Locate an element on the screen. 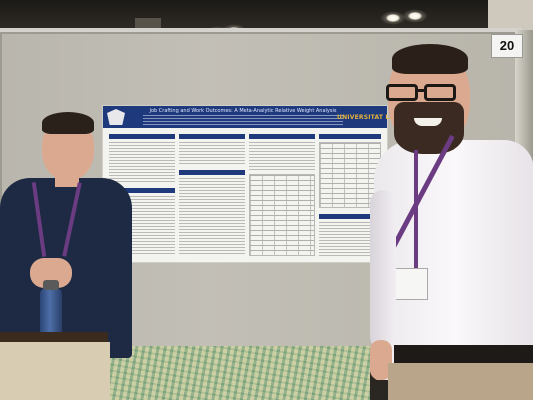 This screenshot has height=400, width=533. smile is located at coordinates (428, 122).